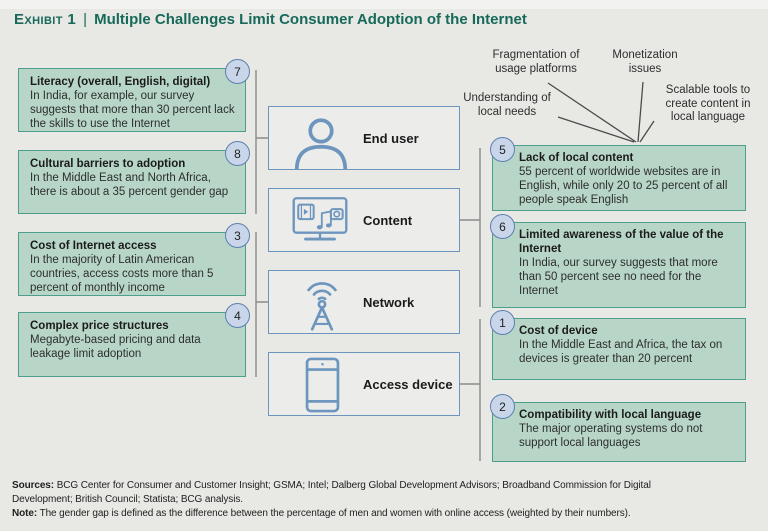 The height and width of the screenshot is (531, 768). Describe the element at coordinates (33, 485) in the screenshot. I see `sources-label: Sources:` at that location.